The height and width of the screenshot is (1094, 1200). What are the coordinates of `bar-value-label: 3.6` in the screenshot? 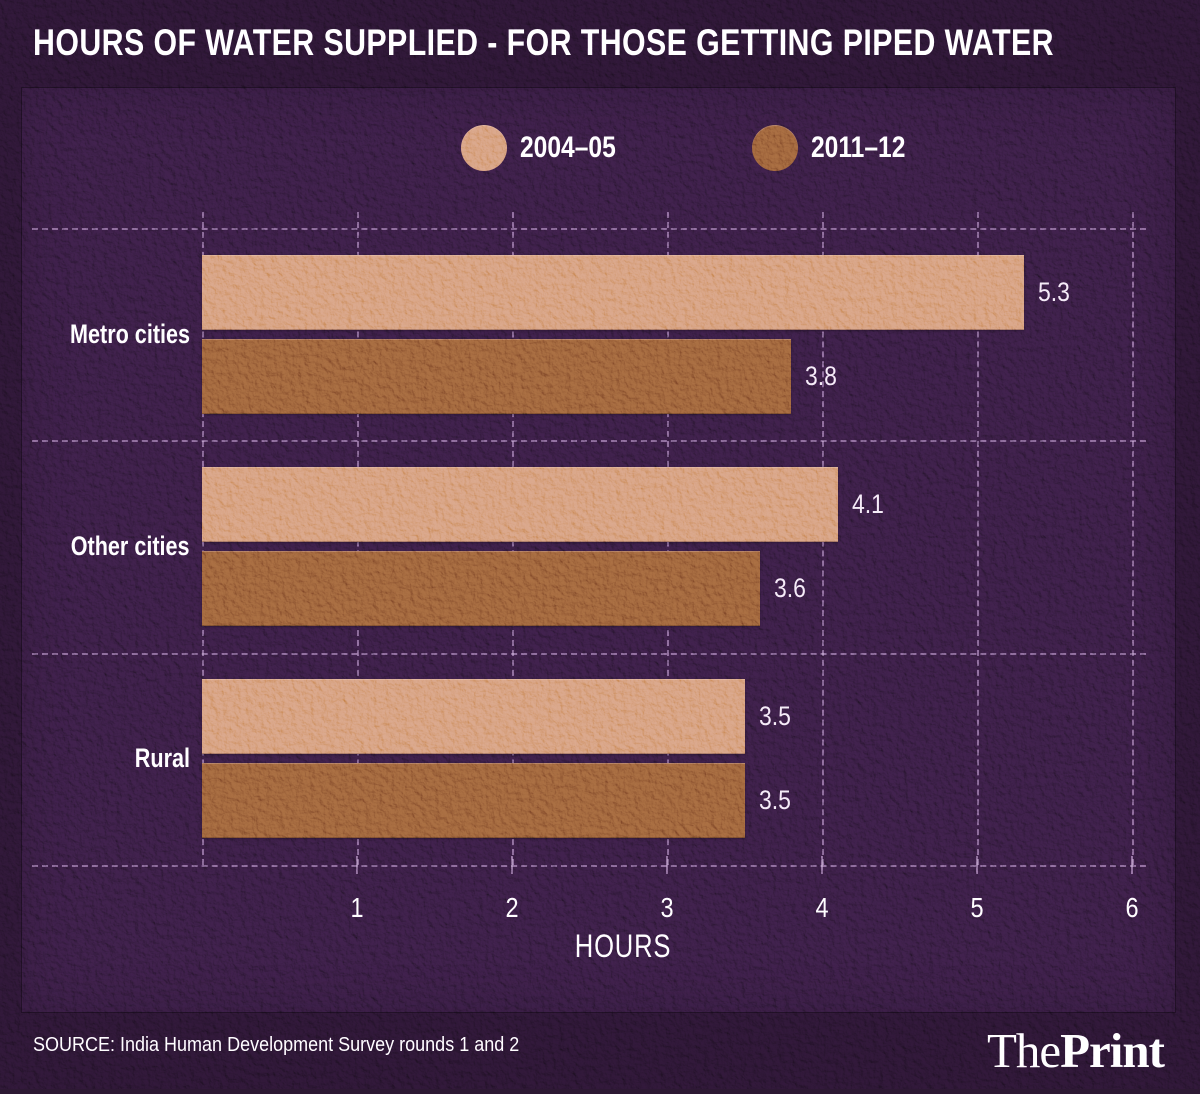 It's located at (790, 587).